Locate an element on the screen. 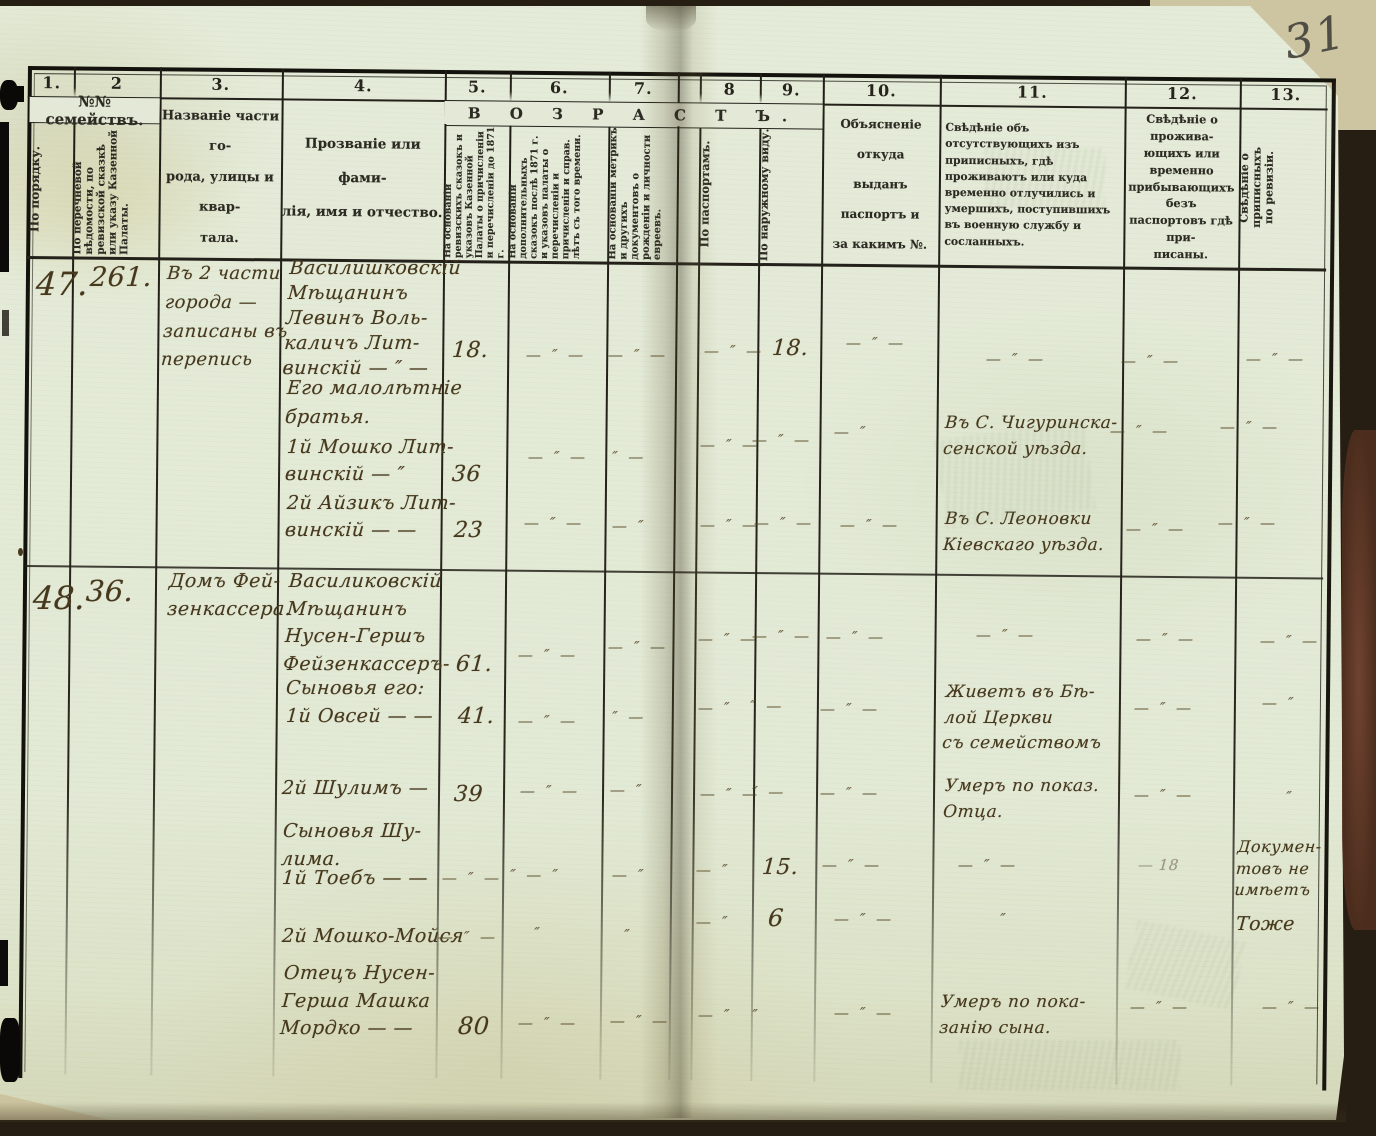  family-list-number: 36. is located at coordinates (109, 591).